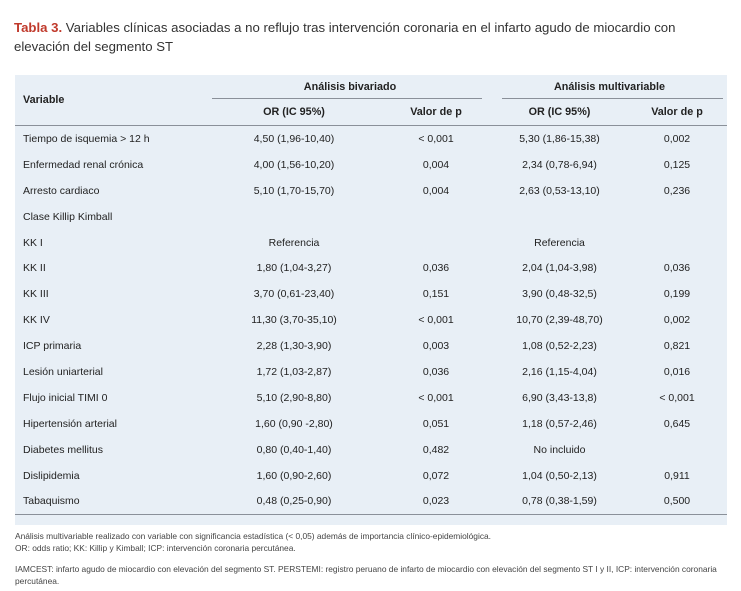 The height and width of the screenshot is (591, 741). What do you see at coordinates (83, 164) in the screenshot?
I see `cell-variable: Enfermedad renal crónica` at bounding box center [83, 164].